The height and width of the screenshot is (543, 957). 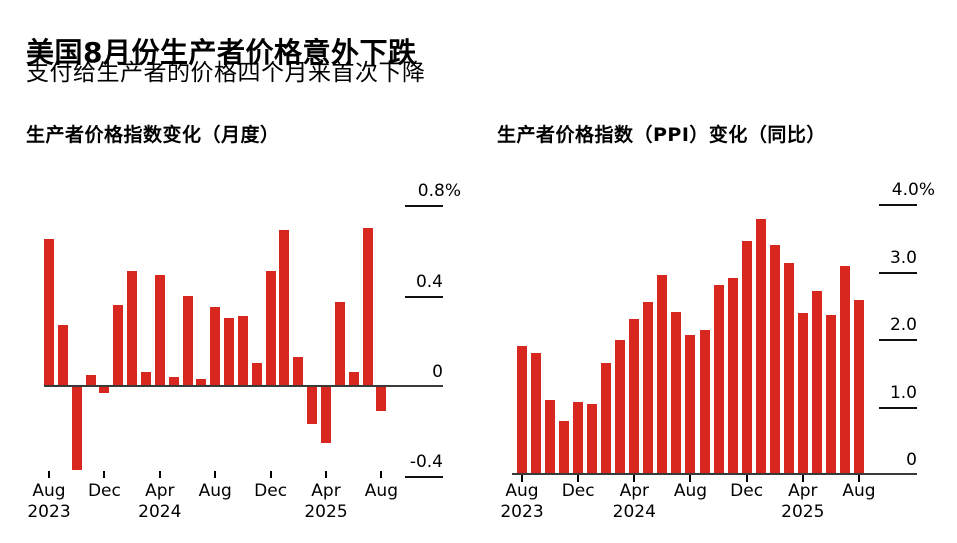 What do you see at coordinates (830, 394) in the screenshot?
I see `bar-jun-2025` at bounding box center [830, 394].